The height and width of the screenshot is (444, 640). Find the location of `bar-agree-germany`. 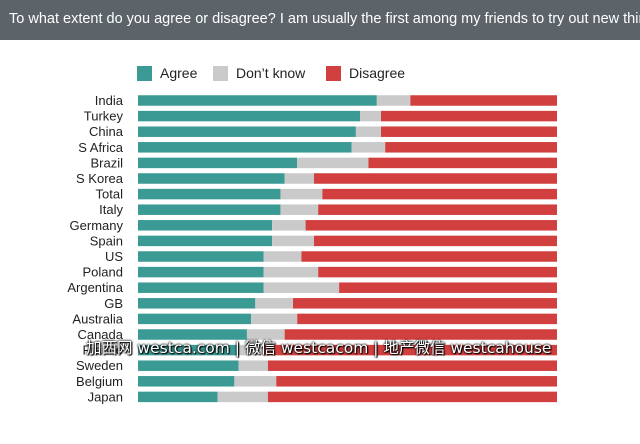

bar-agree-germany is located at coordinates (205, 225).